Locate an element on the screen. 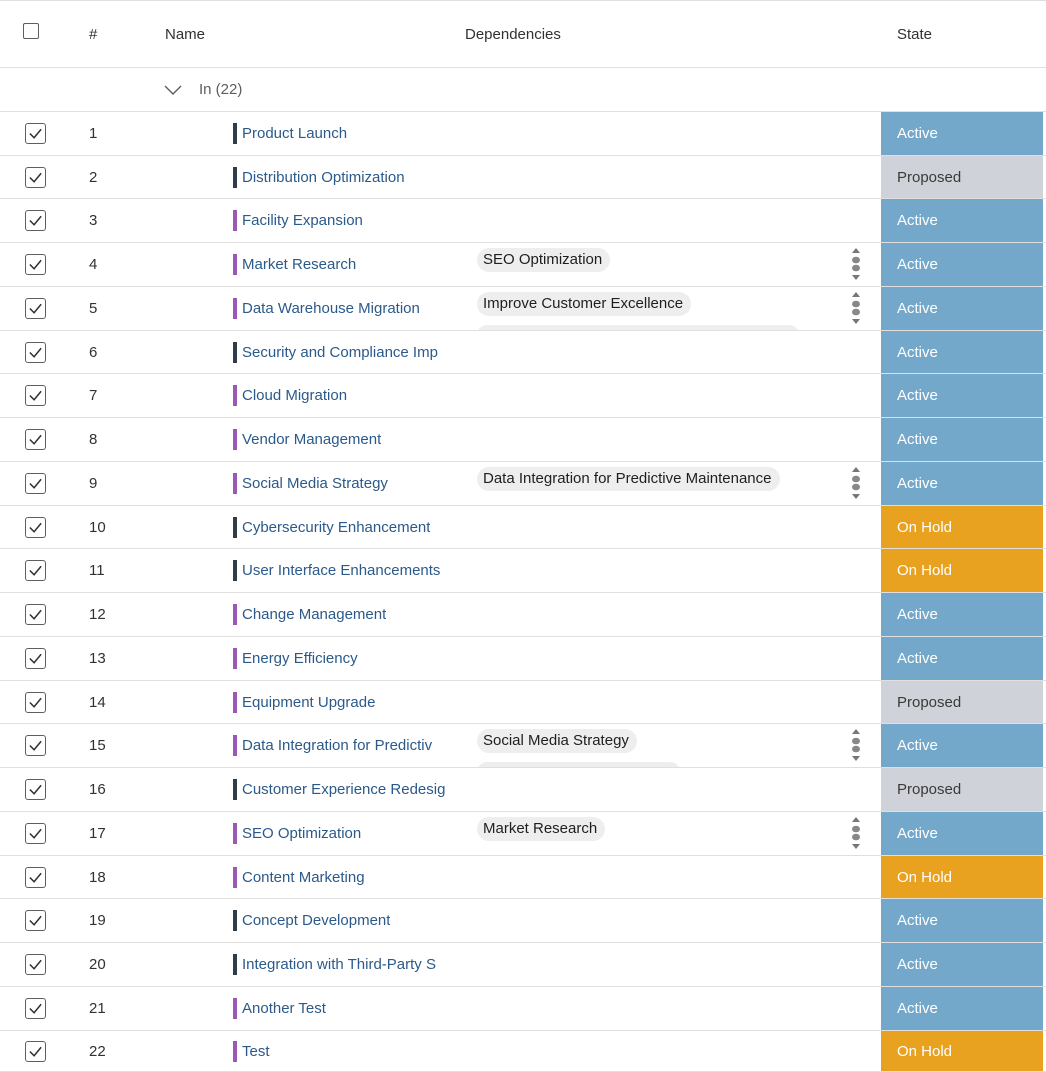 Image resolution: width=1046 pixels, height=1072 pixels. header-number: # is located at coordinates (93, 34).